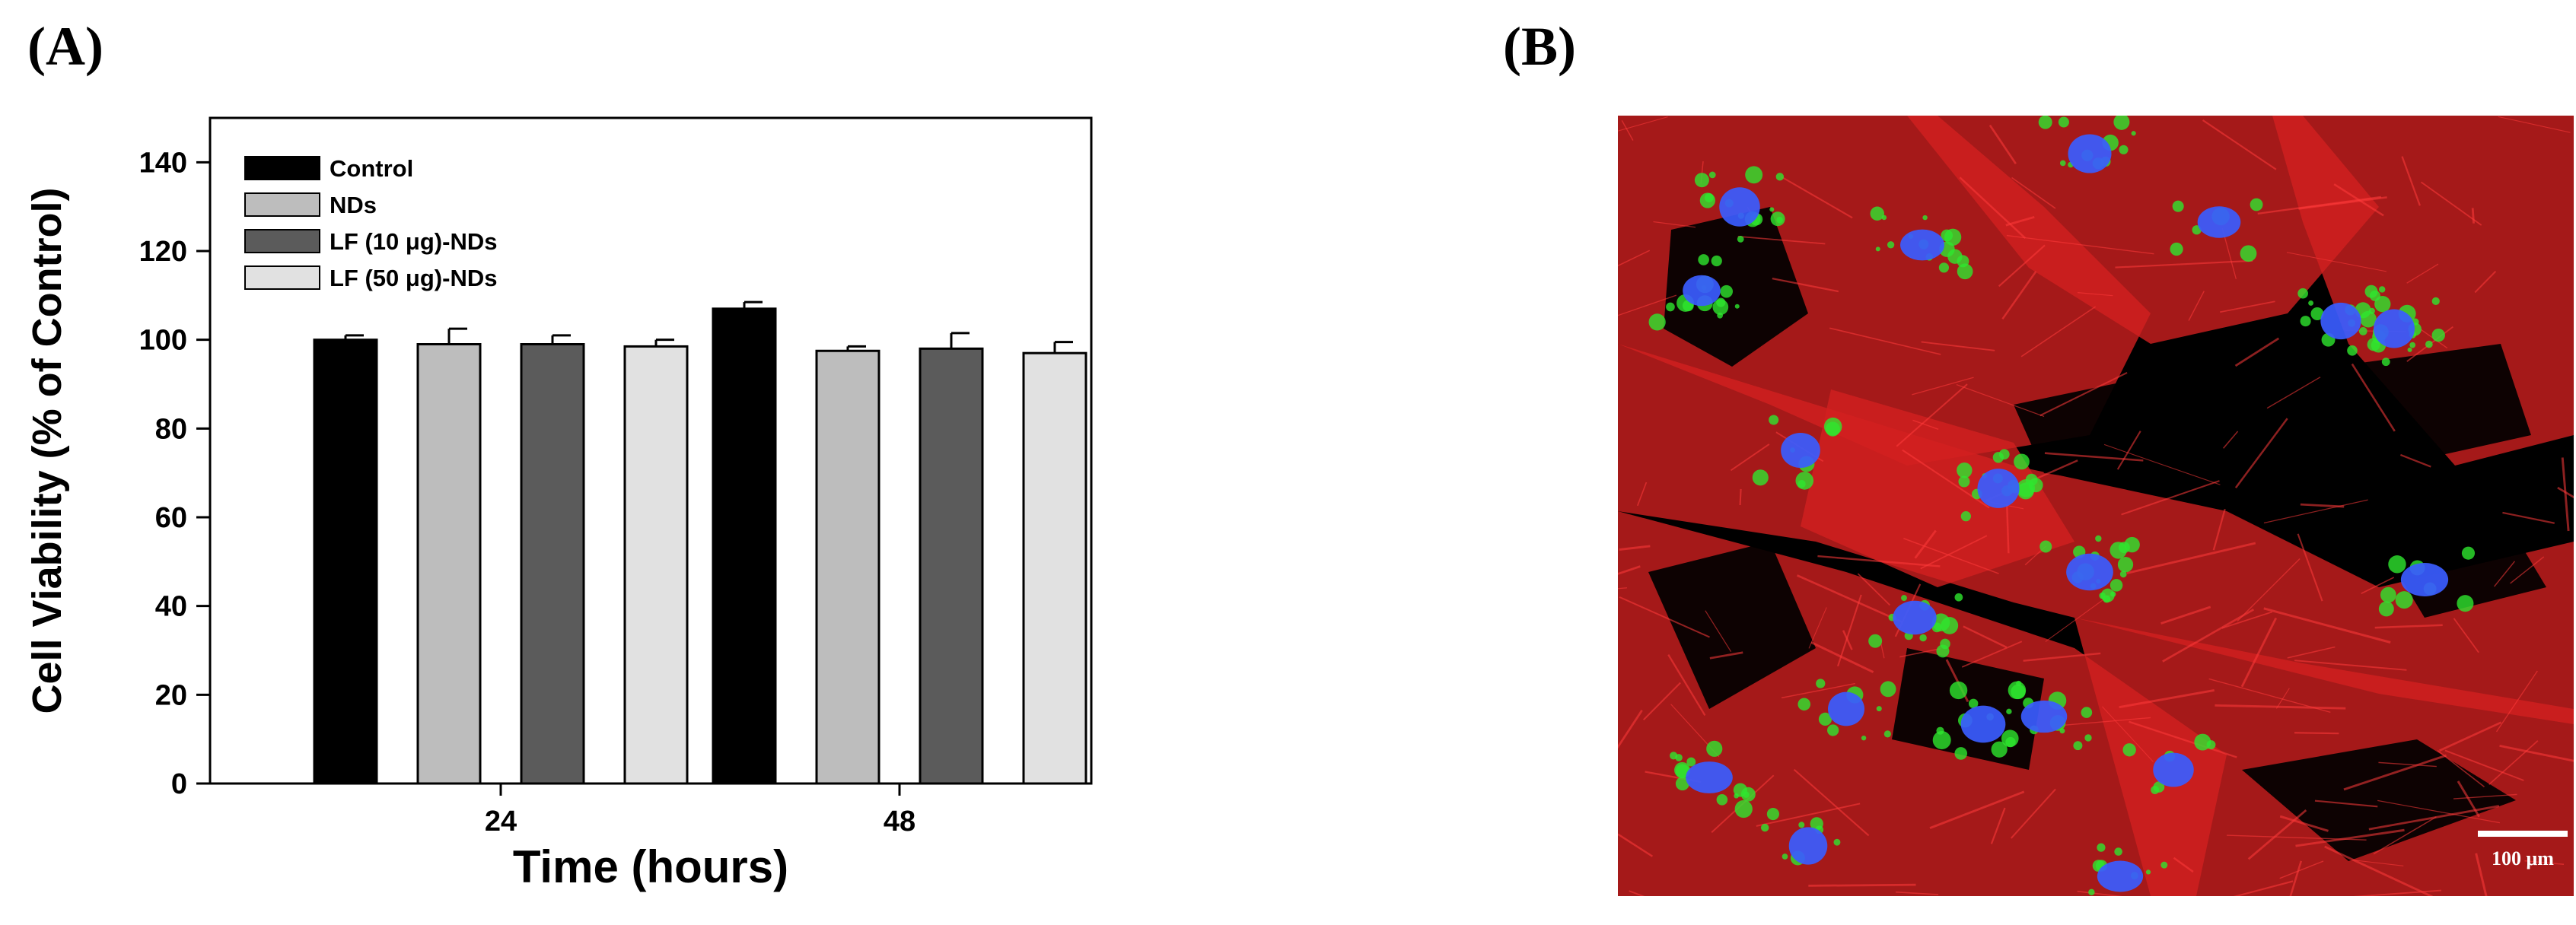  Describe the element at coordinates (2143, 230) in the screenshot. I see `cell-body` at that location.